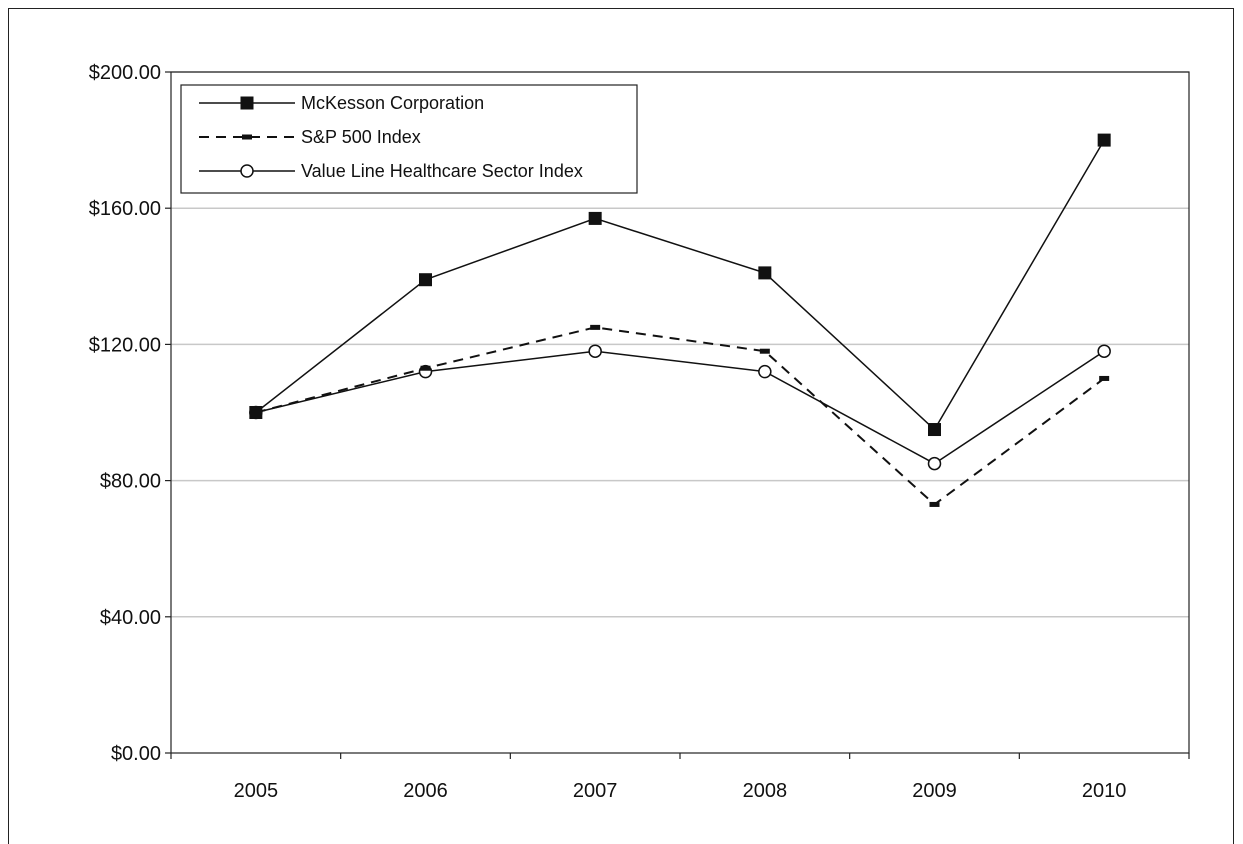  I want to click on x-tick-label: 2010, so click(1104, 791).